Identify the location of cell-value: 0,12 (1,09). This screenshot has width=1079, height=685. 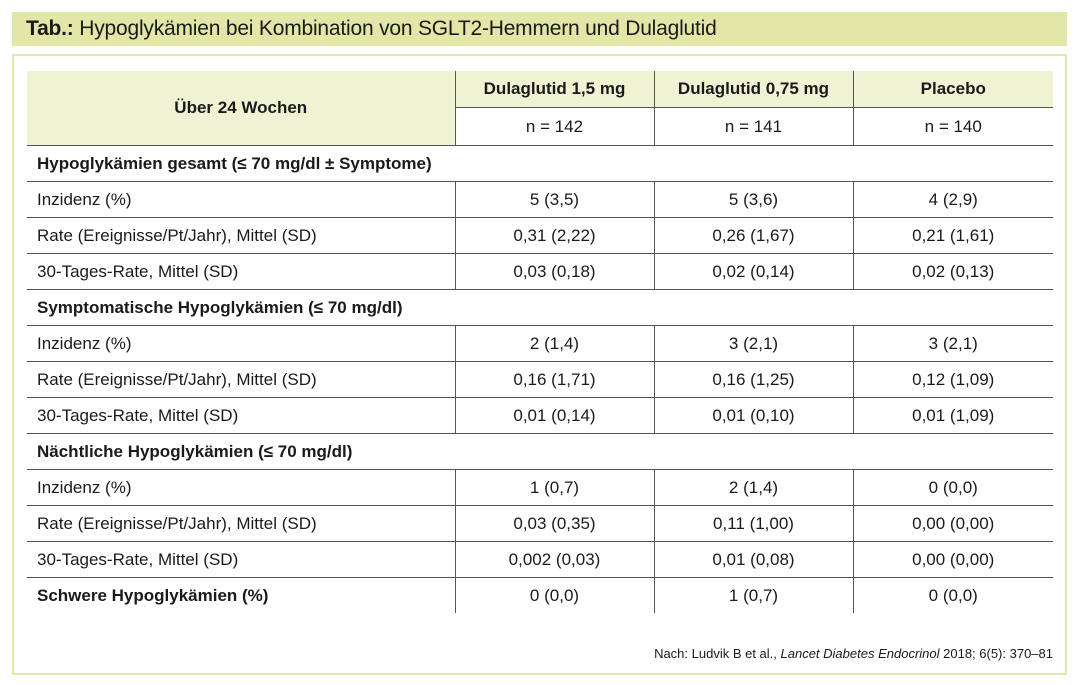
(952, 379).